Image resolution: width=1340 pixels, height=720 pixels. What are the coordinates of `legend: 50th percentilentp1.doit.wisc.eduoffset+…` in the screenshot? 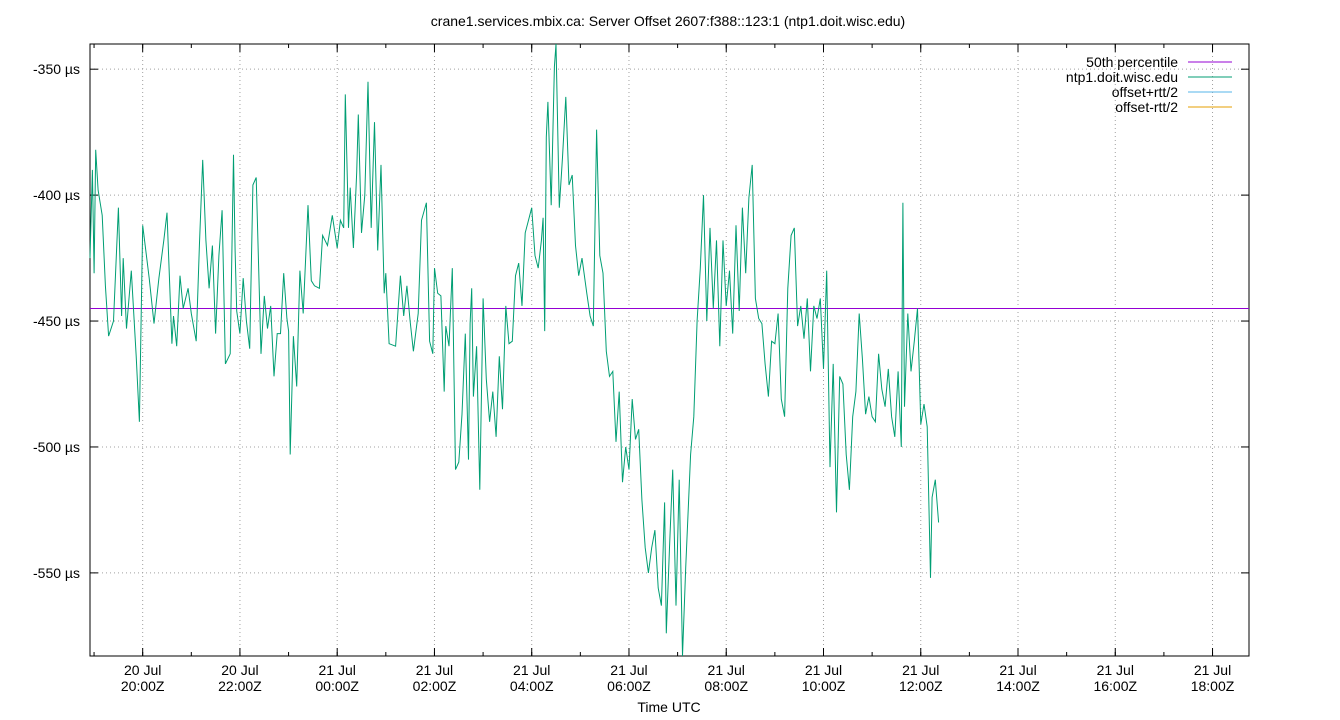 It's located at (1149, 84).